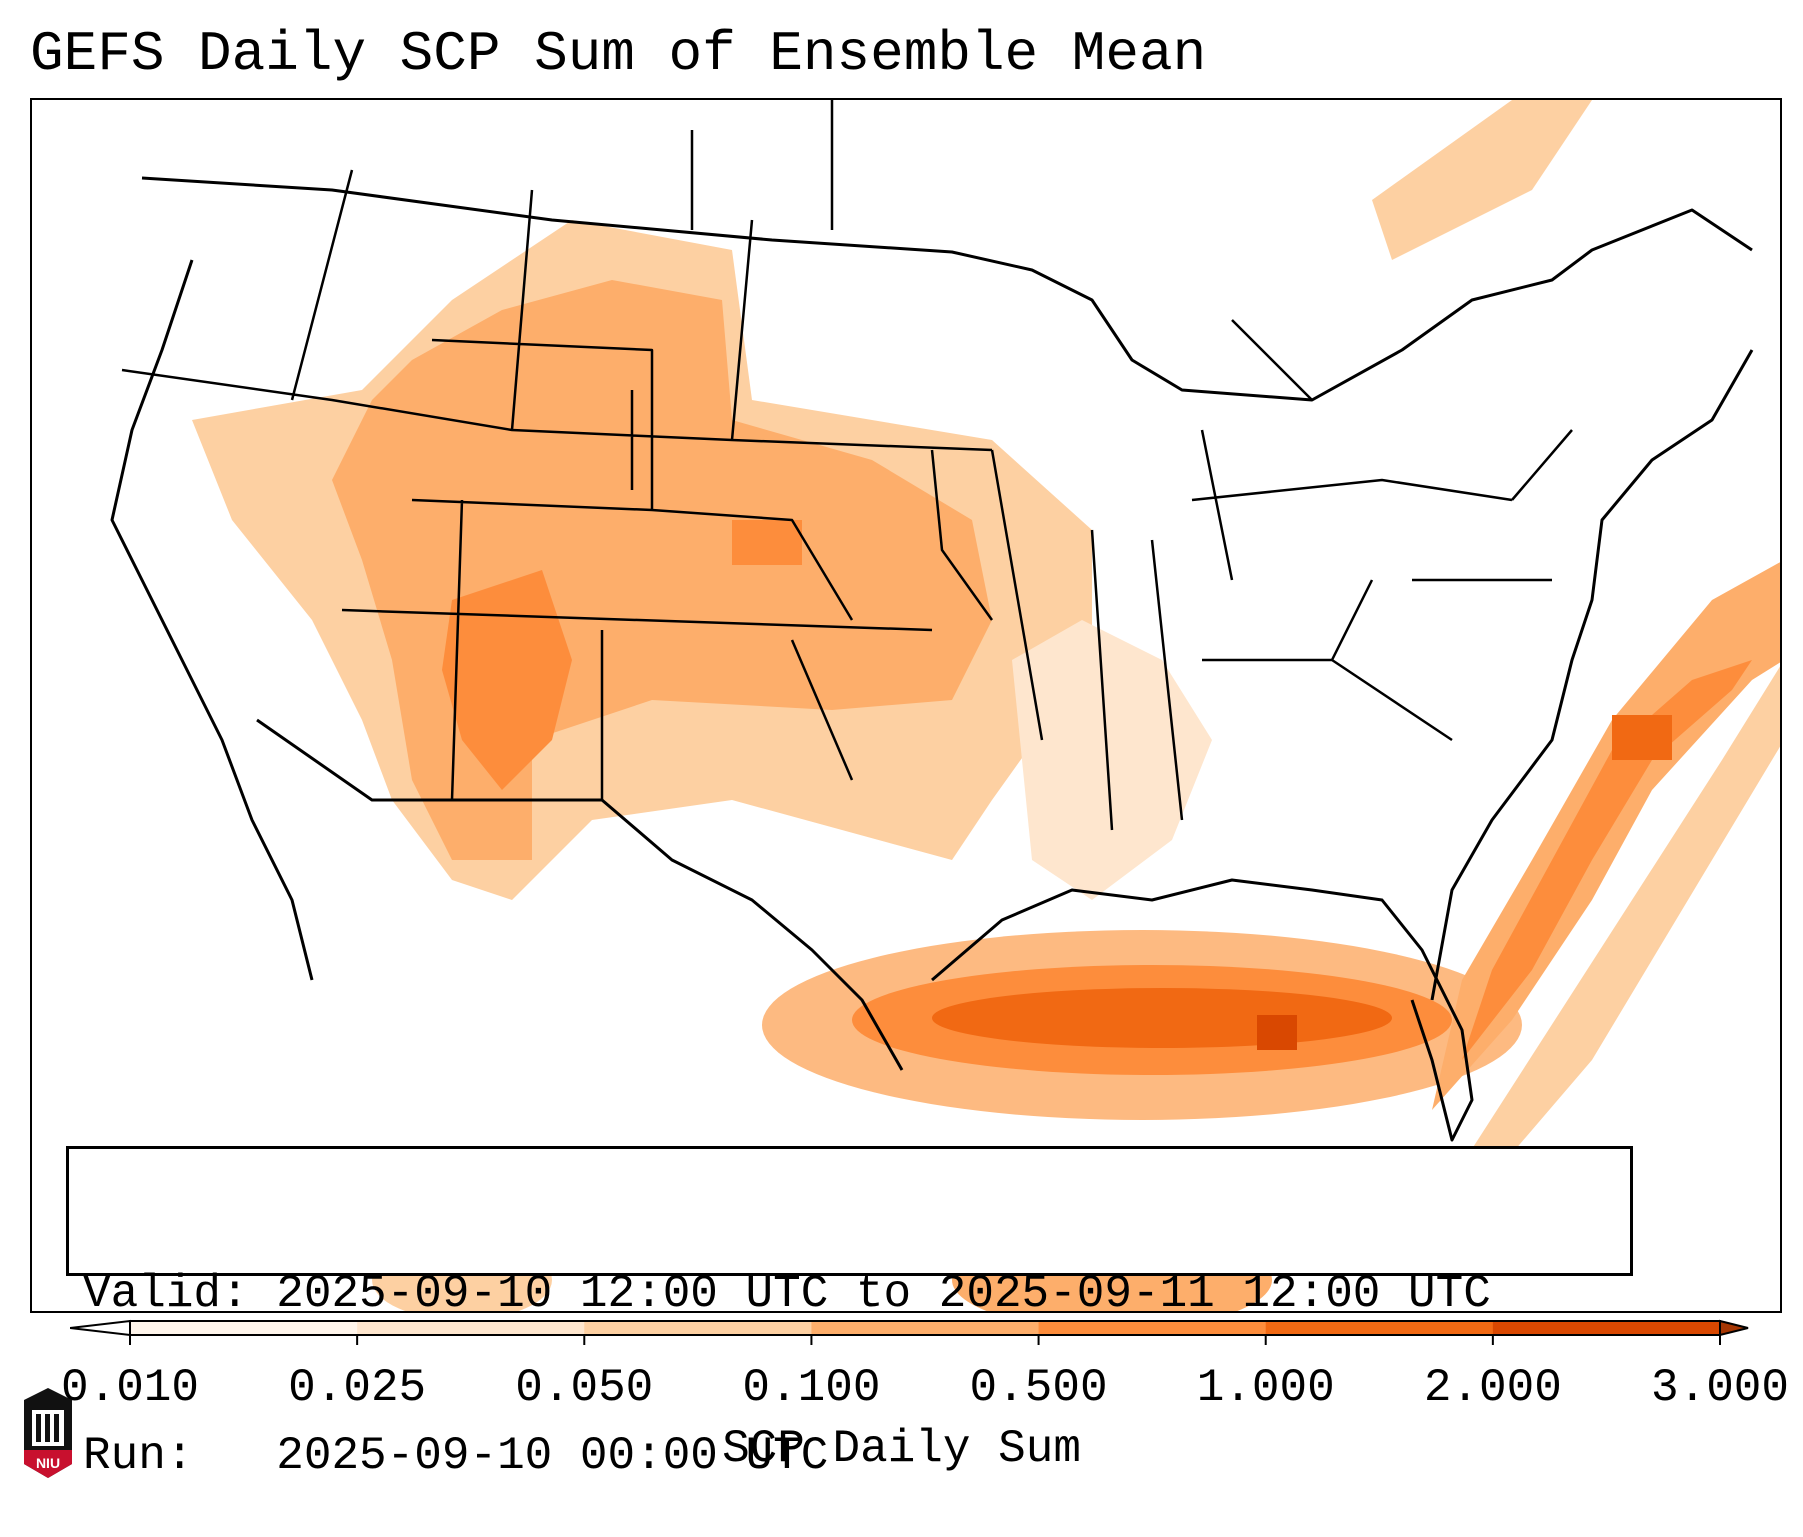 The width and height of the screenshot is (1803, 1537). Describe the element at coordinates (1734, 1328) in the screenshot. I see `colorbar-over-extension` at that location.